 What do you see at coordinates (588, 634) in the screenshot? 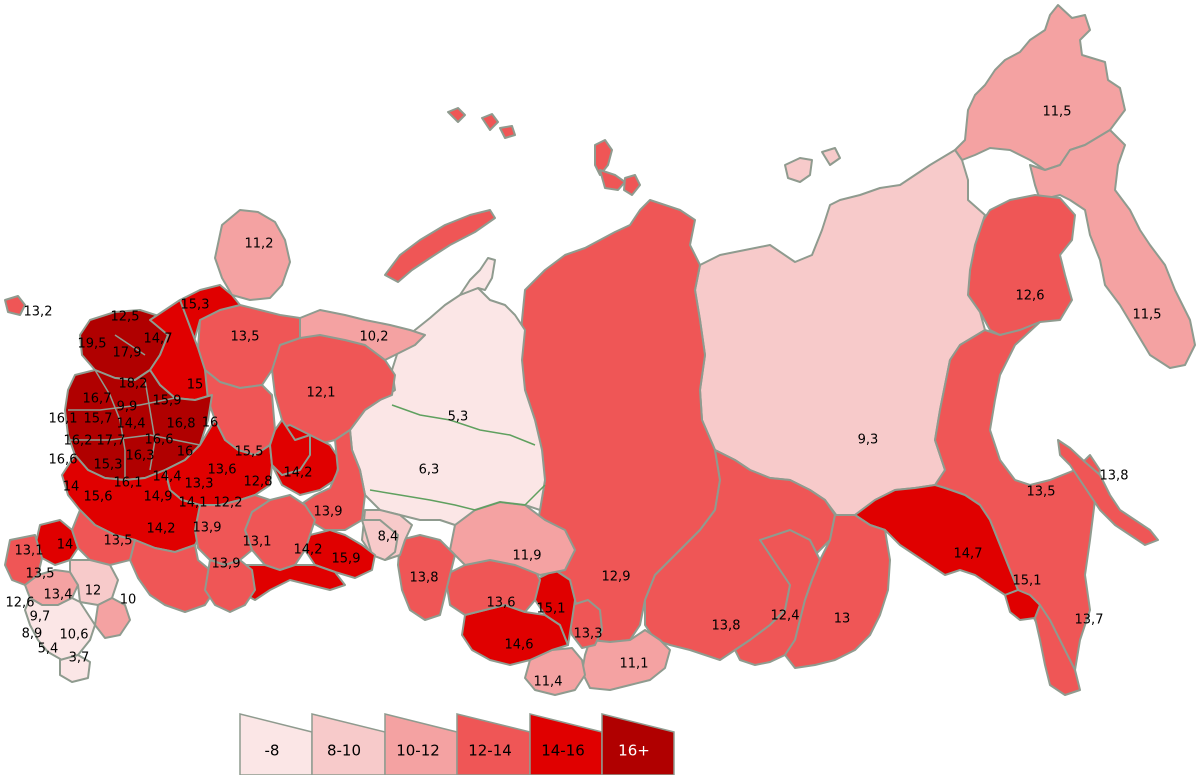
I see `region-label: 13,3` at bounding box center [588, 634].